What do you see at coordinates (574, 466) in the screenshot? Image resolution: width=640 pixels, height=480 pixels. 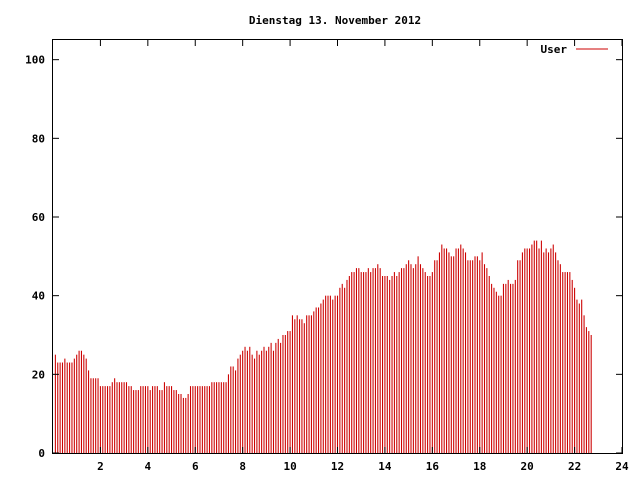 I see `x-tick-label-10: 22` at bounding box center [574, 466].